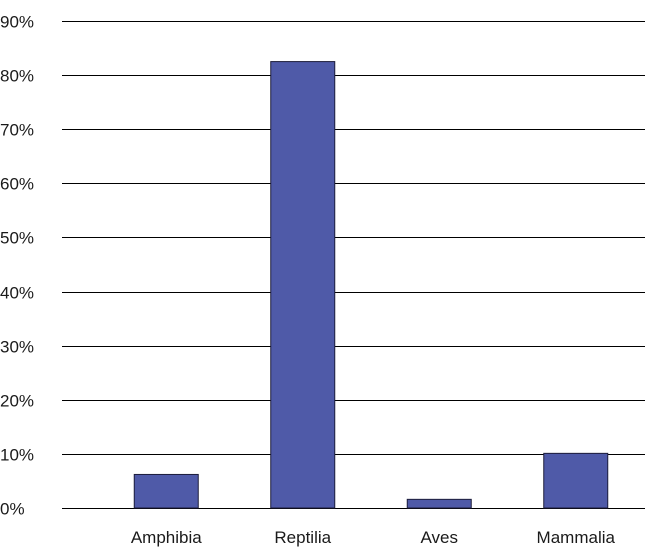 This screenshot has width=649, height=550. What do you see at coordinates (302, 537) in the screenshot?
I see `x-tick-label-reptilia: Reptilia` at bounding box center [302, 537].